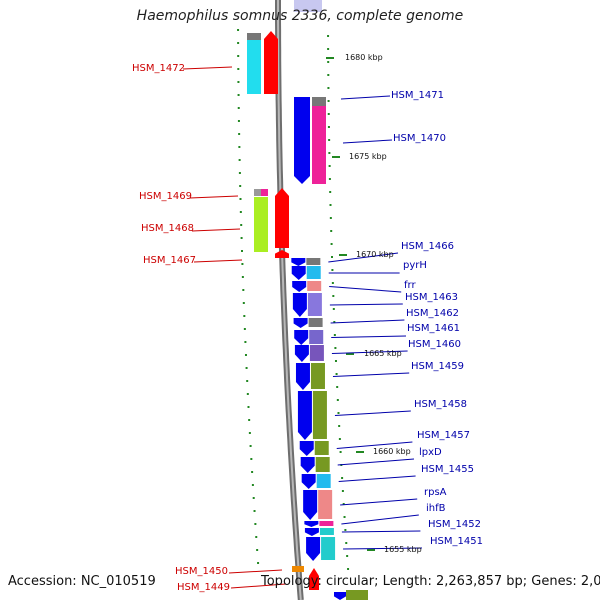 Image resolution: width=600 pixels, height=600 pixels. I want to click on scale-label-1680: 1680 kbp, so click(364, 57).